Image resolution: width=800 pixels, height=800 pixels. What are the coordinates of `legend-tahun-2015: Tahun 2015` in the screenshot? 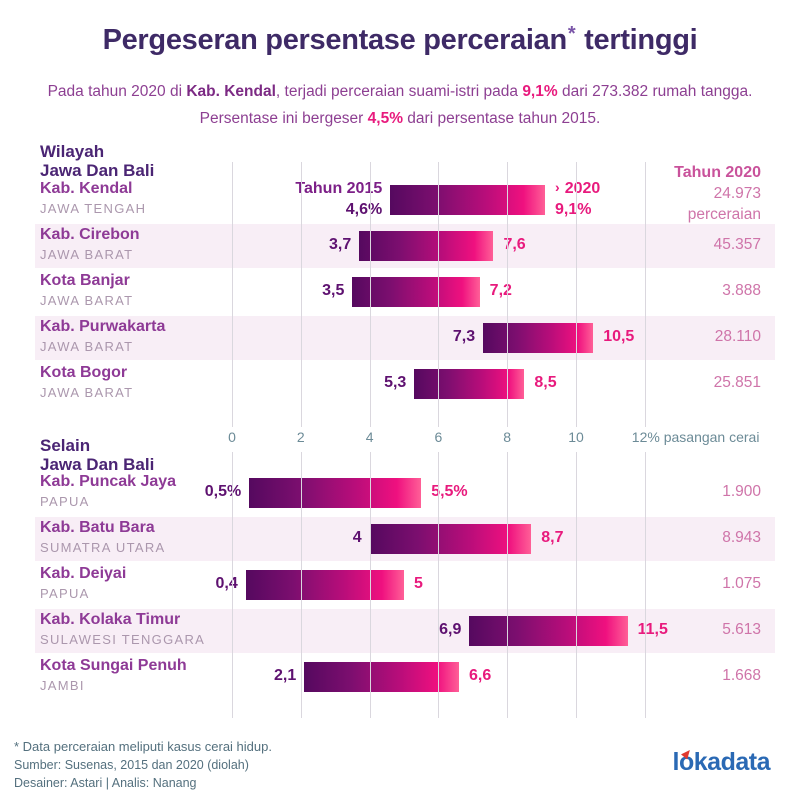 It's located at (339, 188).